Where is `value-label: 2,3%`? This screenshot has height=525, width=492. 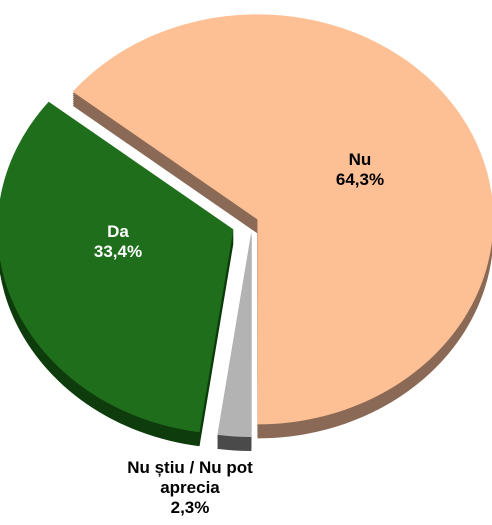
value-label: 2,3% is located at coordinates (190, 507).